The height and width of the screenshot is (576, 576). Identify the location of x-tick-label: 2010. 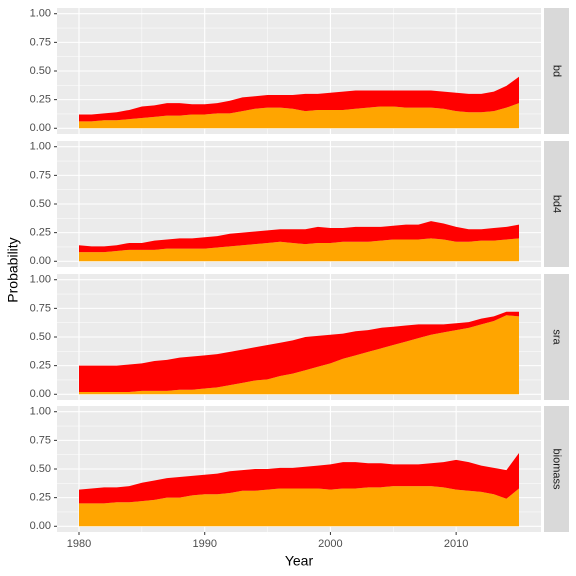
(456, 544).